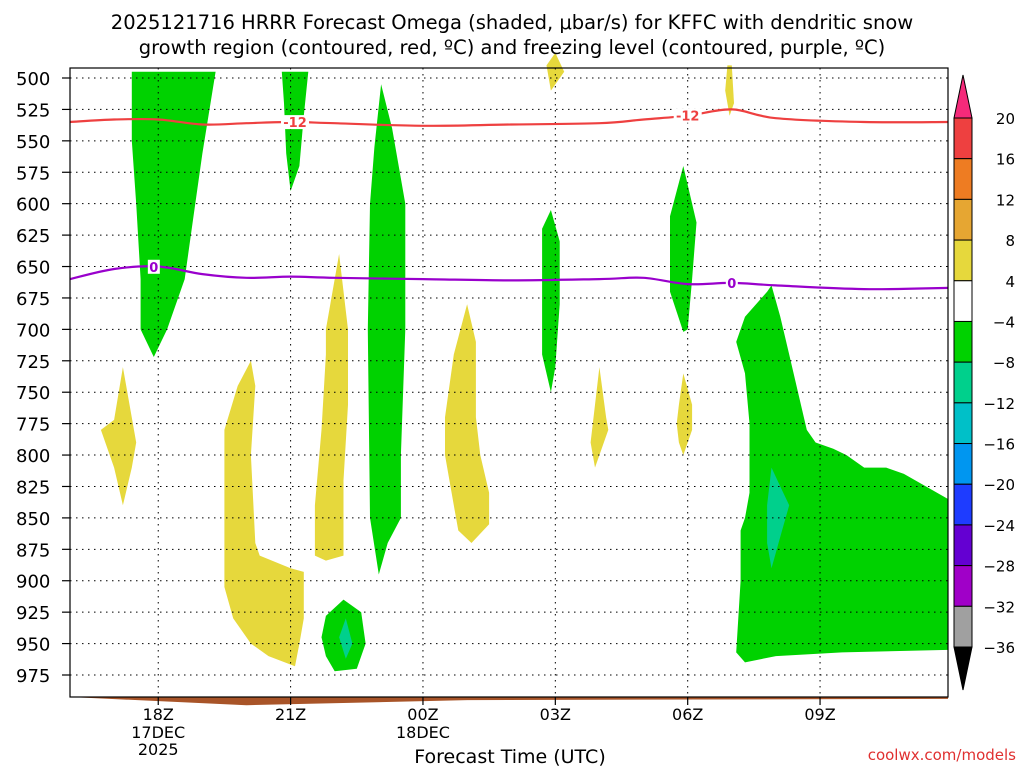 Image resolution: width=1024 pixels, height=768 pixels. Describe the element at coordinates (1010, 282) in the screenshot. I see `colorbar-label: 4` at that location.